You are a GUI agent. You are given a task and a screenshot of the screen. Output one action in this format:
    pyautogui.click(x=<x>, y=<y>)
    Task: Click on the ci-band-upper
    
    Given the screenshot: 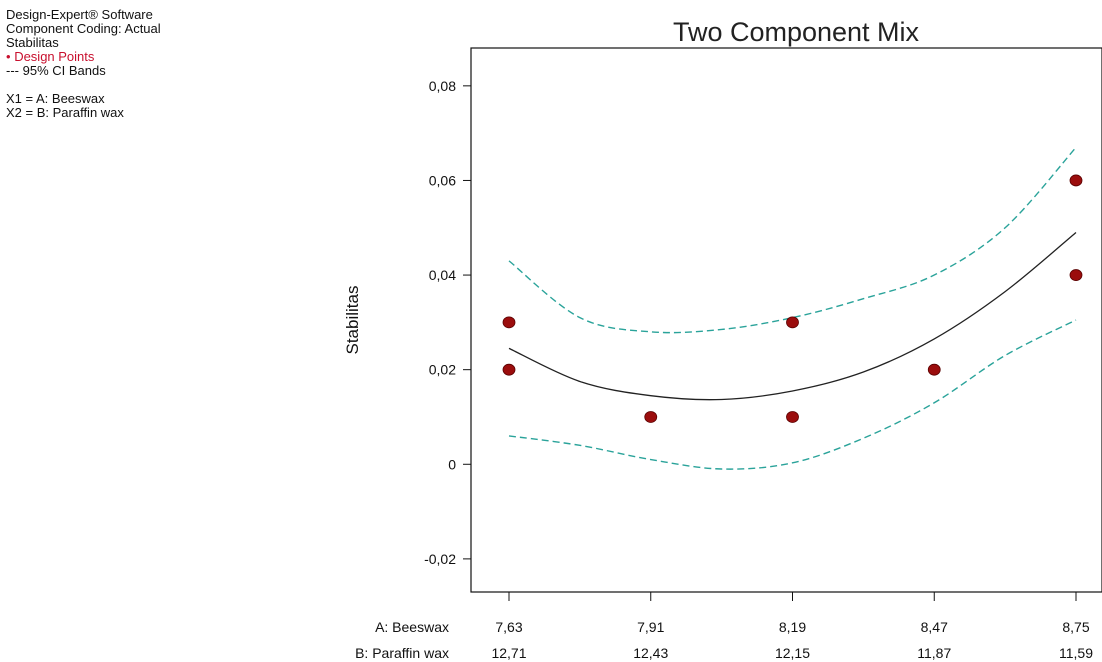 What is the action you would take?
    pyautogui.click(x=792, y=240)
    